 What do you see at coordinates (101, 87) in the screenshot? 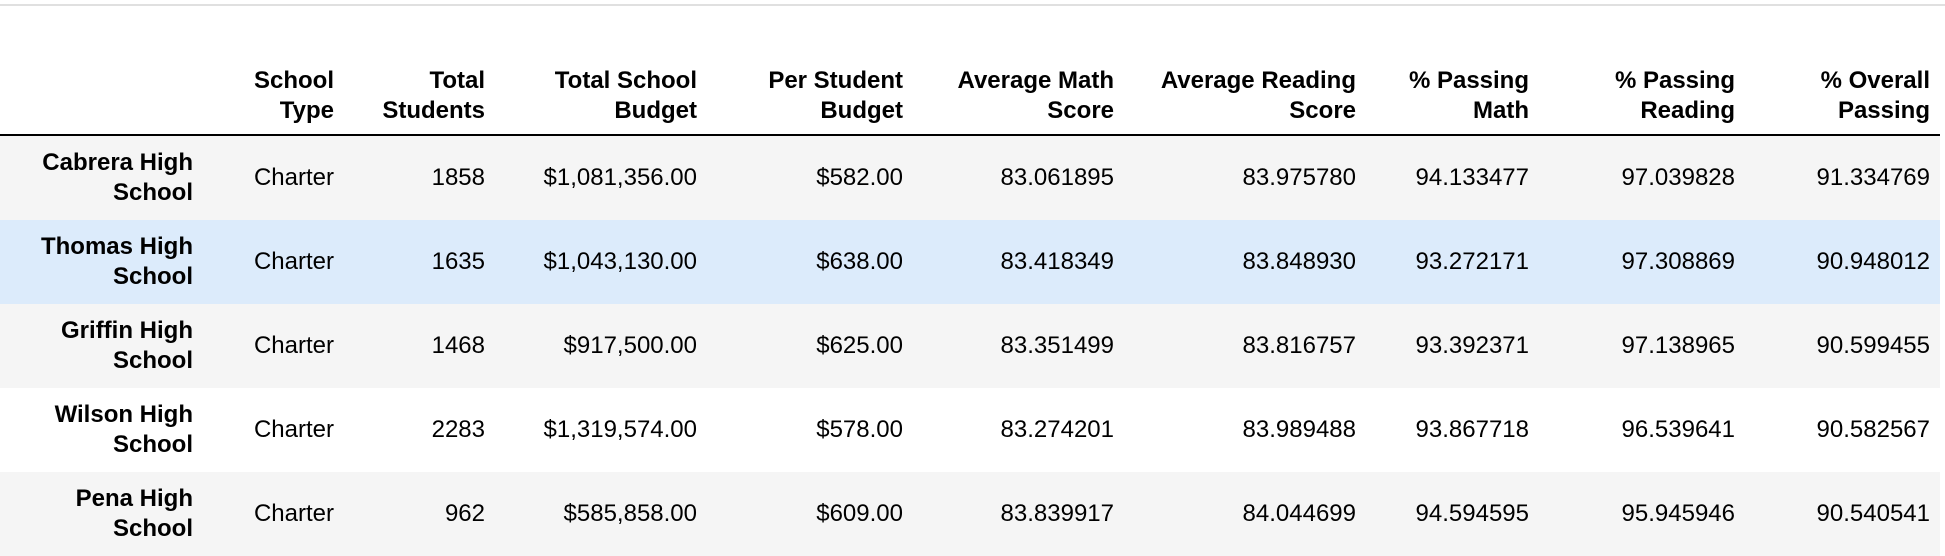
I see `index-header` at bounding box center [101, 87].